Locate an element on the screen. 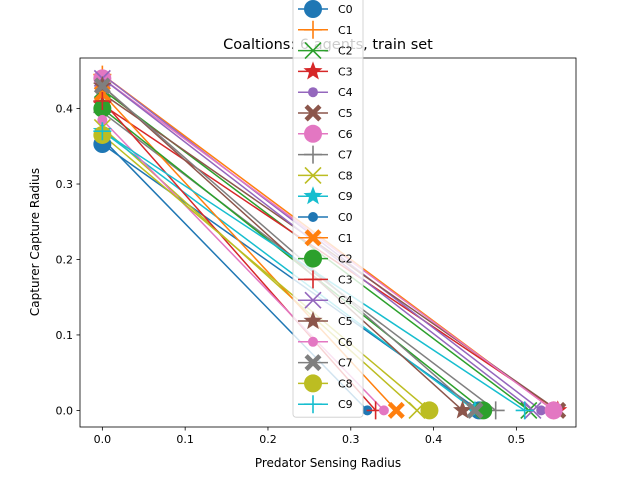  legend-label-17: C7 is located at coordinates (345, 363).